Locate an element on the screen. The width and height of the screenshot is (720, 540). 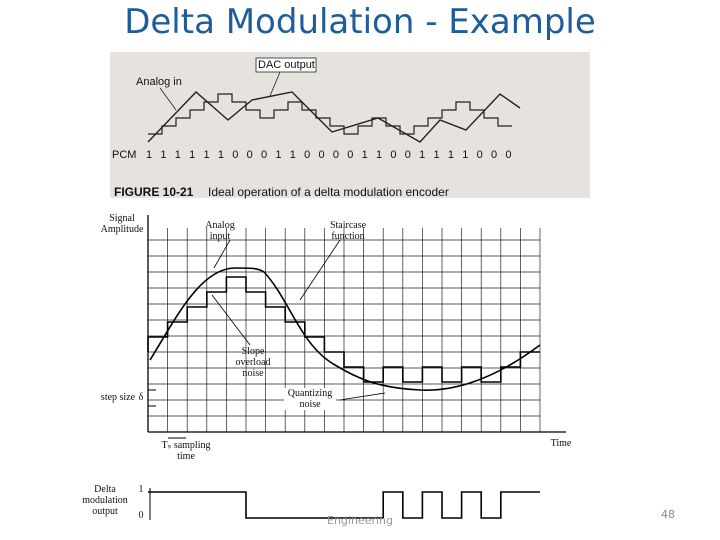
staircase-pointer is located at coordinates (320, 270).